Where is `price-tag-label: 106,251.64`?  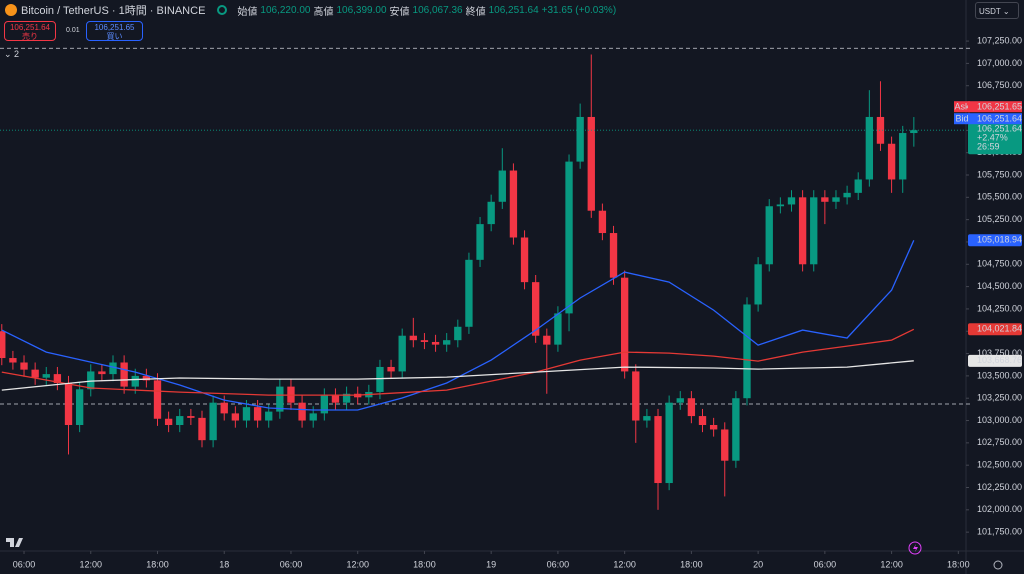 price-tag-label: 106,251.64 is located at coordinates (999, 119).